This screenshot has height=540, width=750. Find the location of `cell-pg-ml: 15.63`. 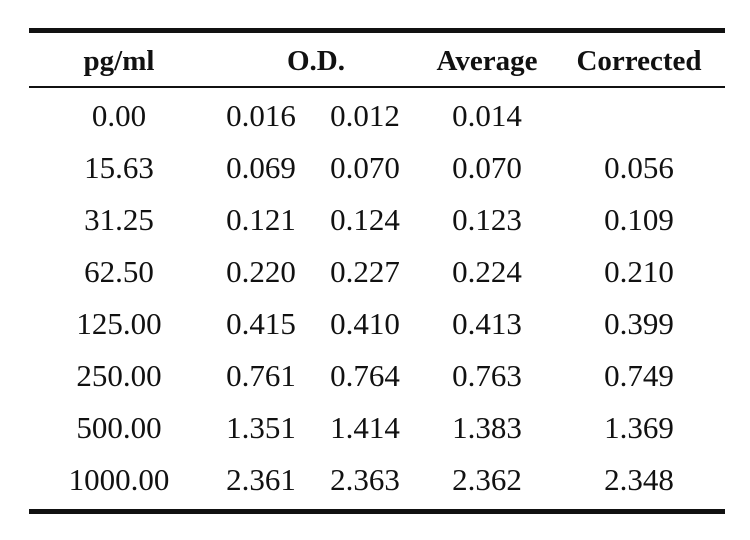

cell-pg-ml: 15.63 is located at coordinates (119, 167).